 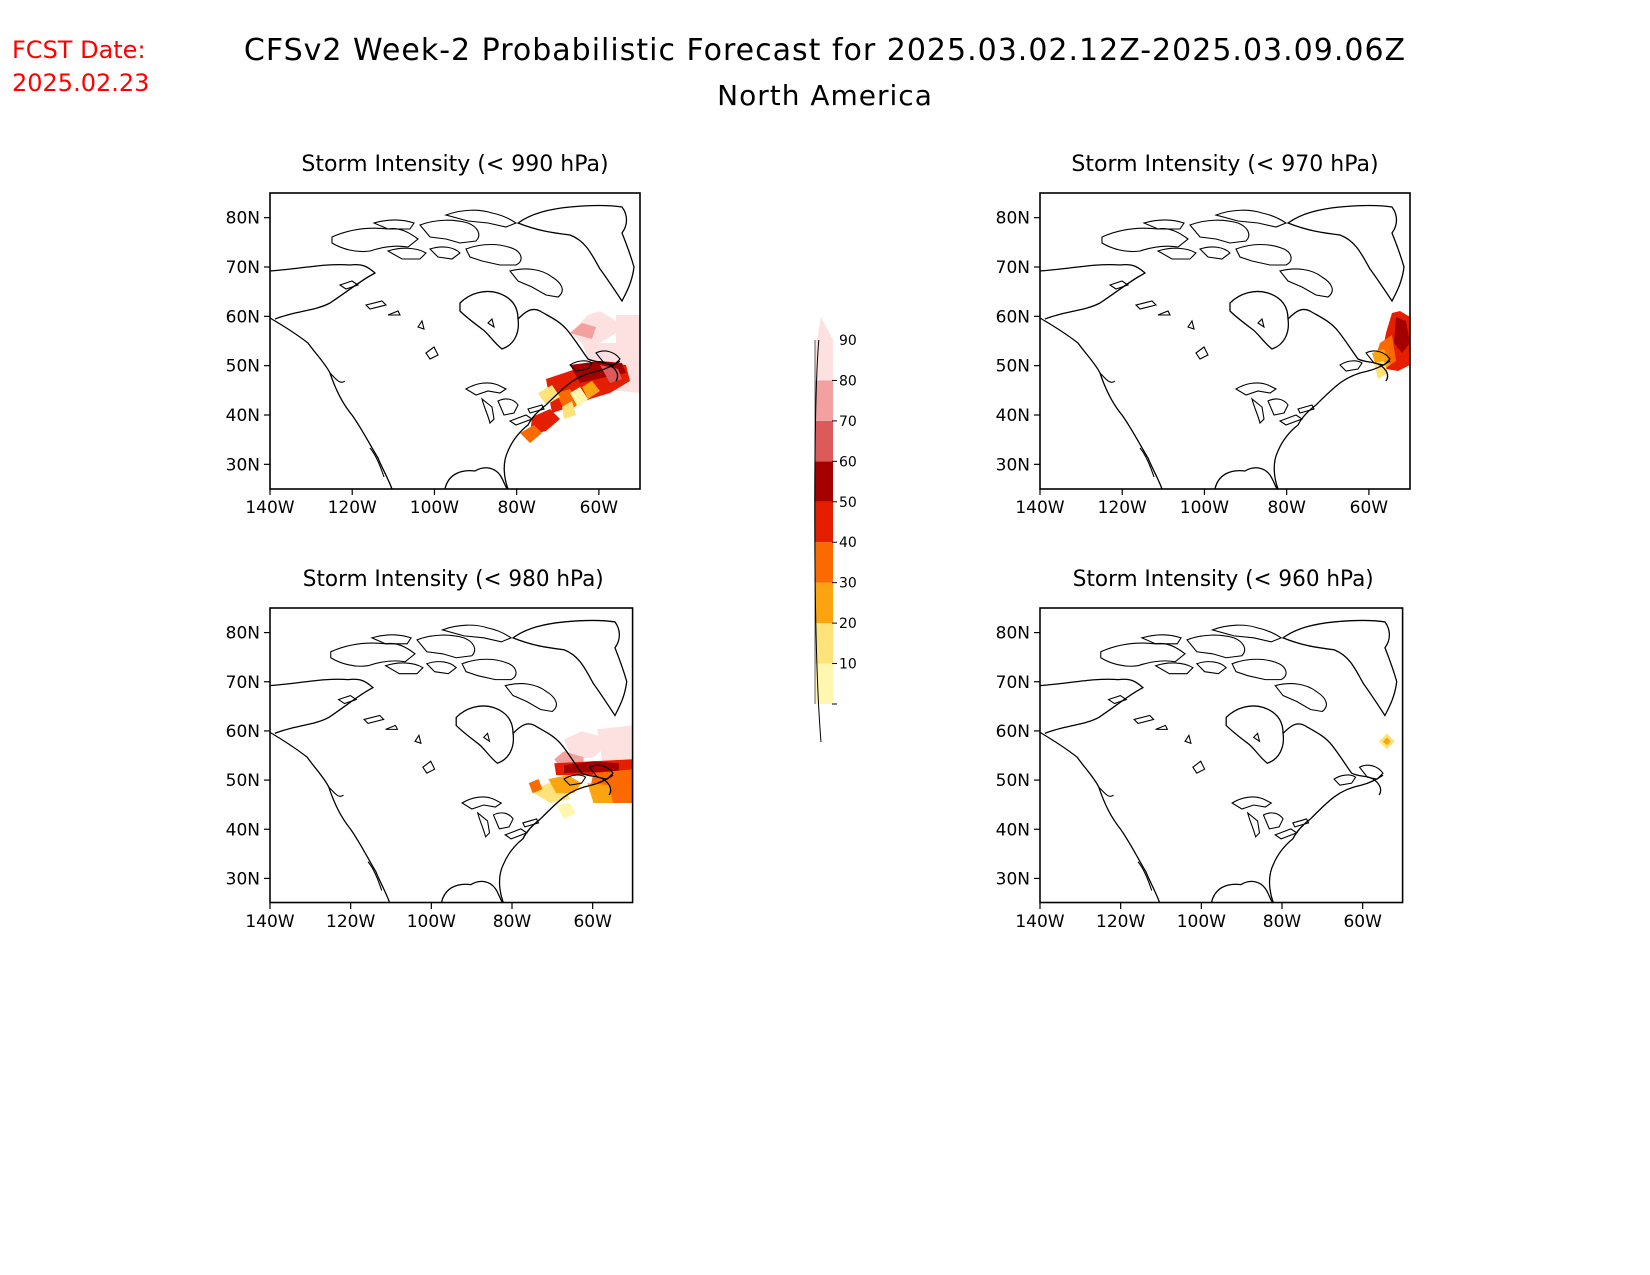 I want to click on forecast-date-value: 2025.02.23, so click(x=80, y=83).